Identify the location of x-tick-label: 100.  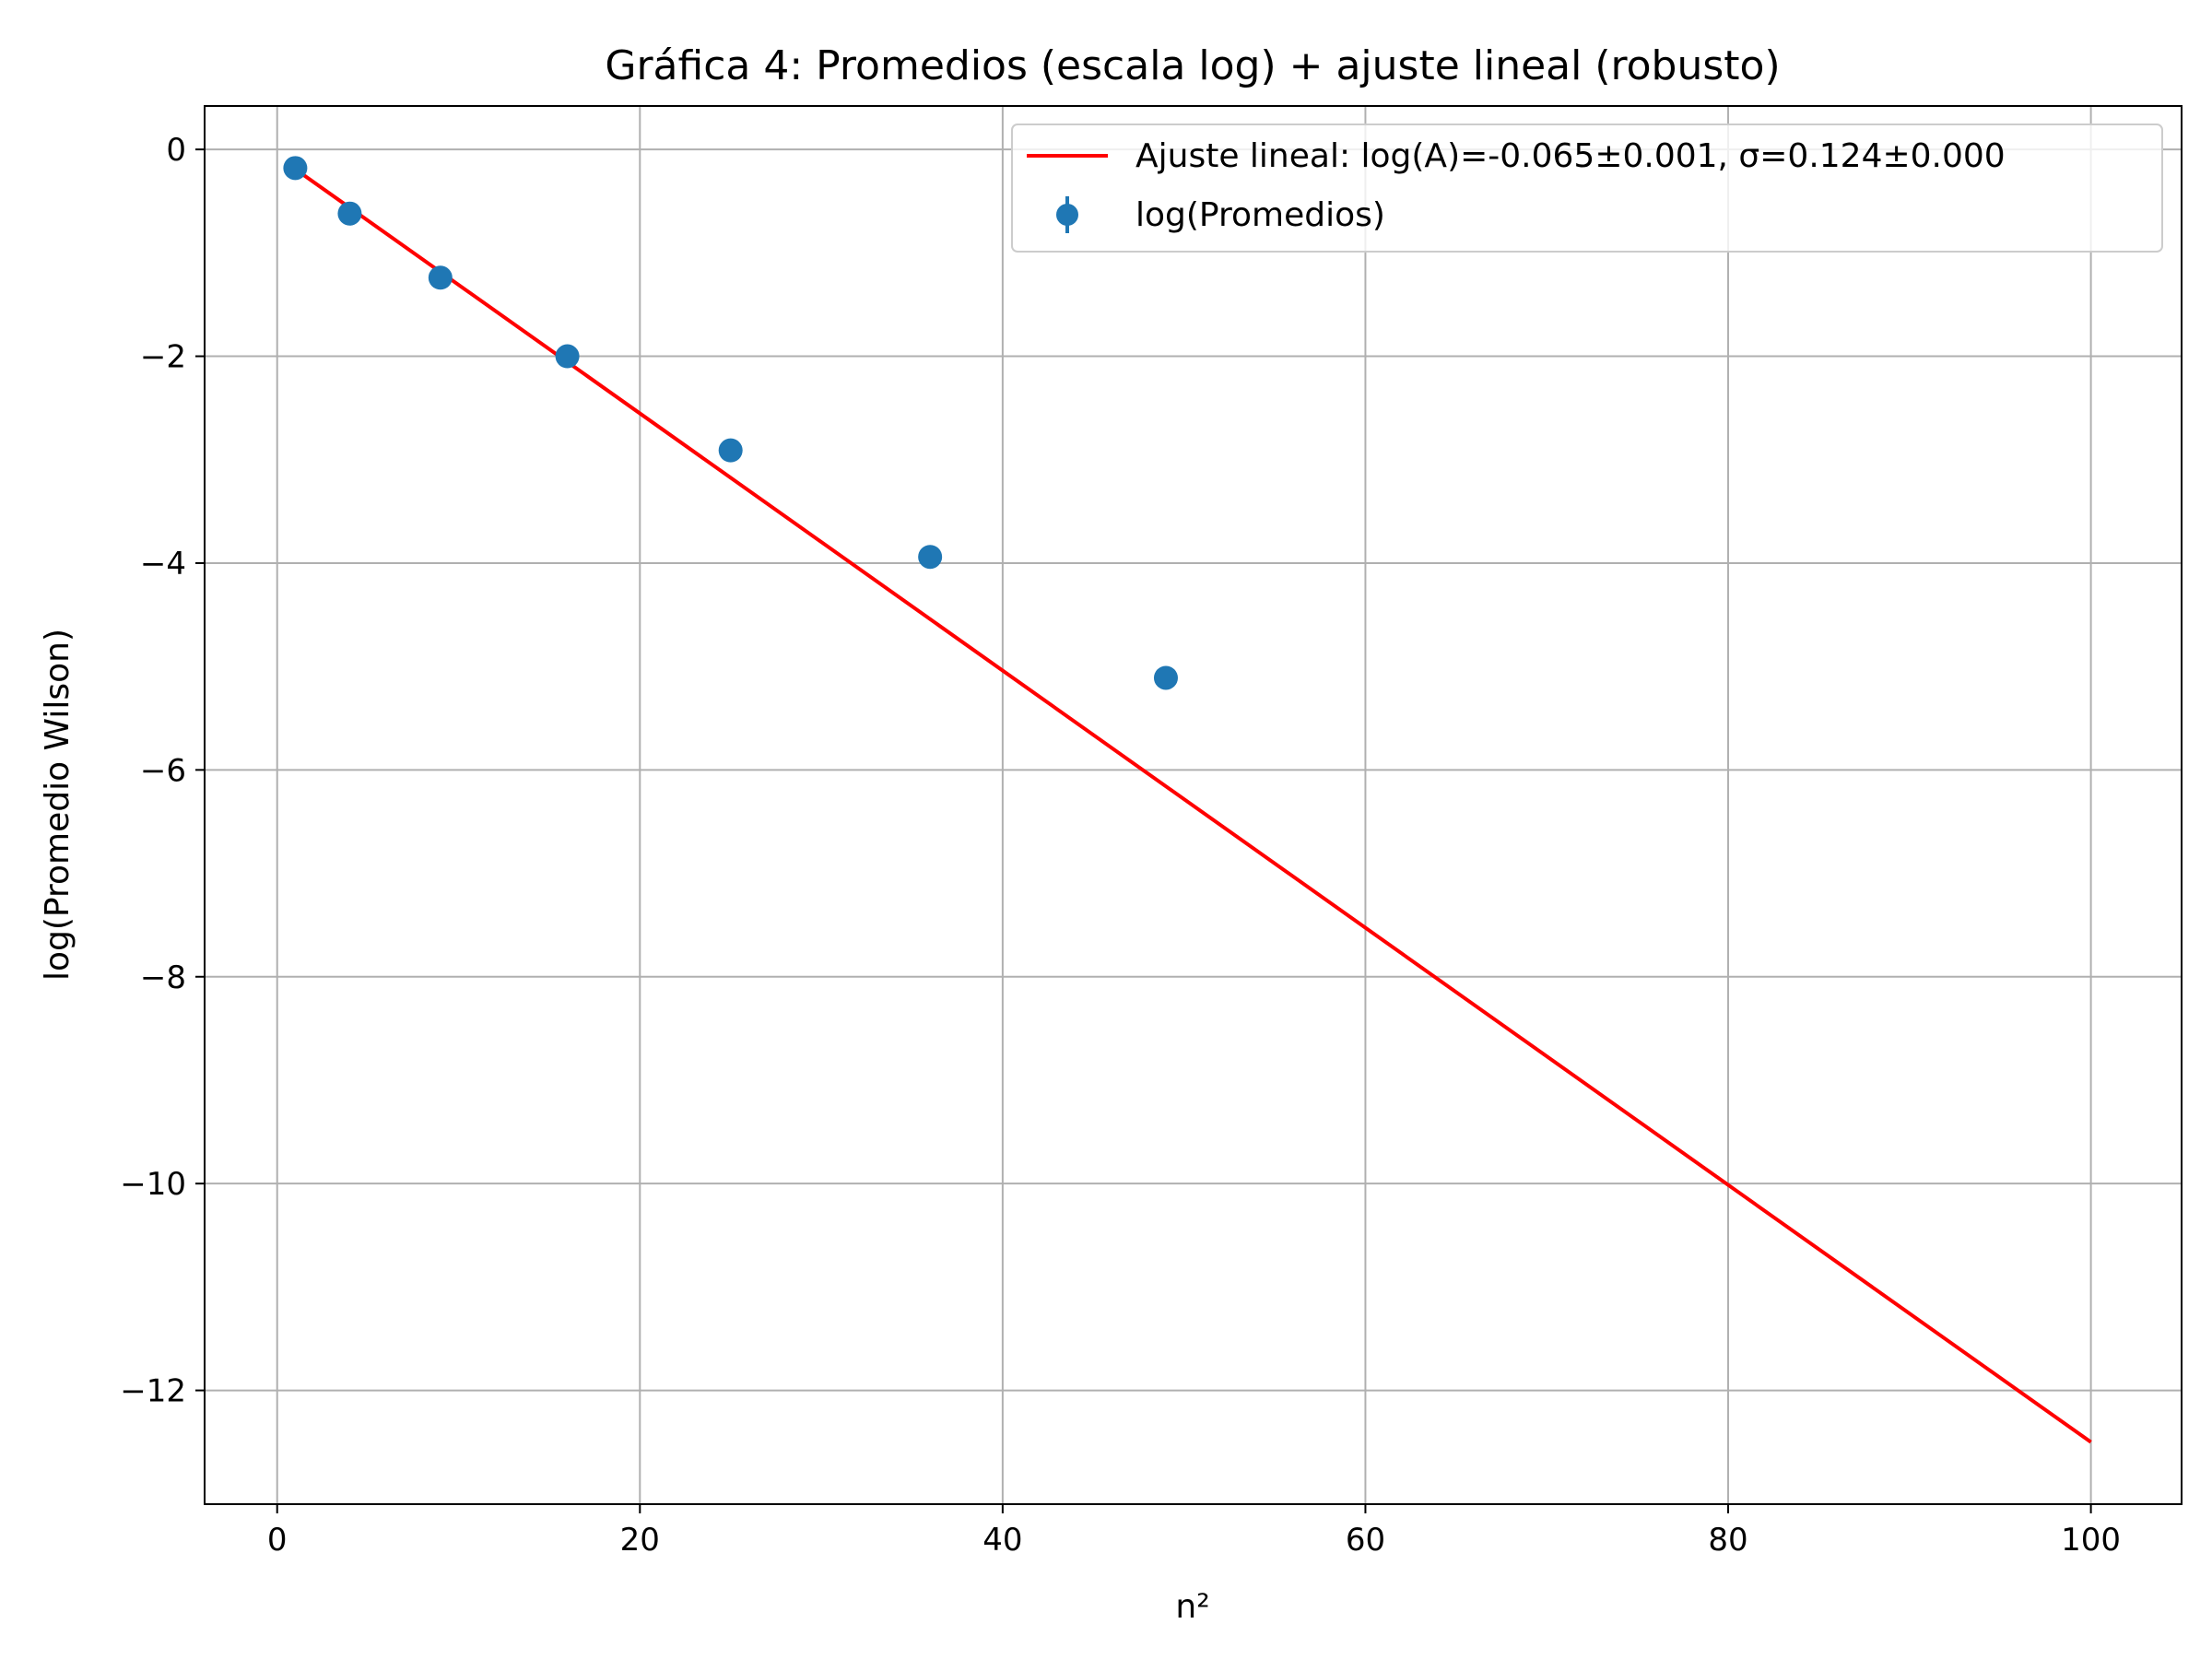
(2091, 1540).